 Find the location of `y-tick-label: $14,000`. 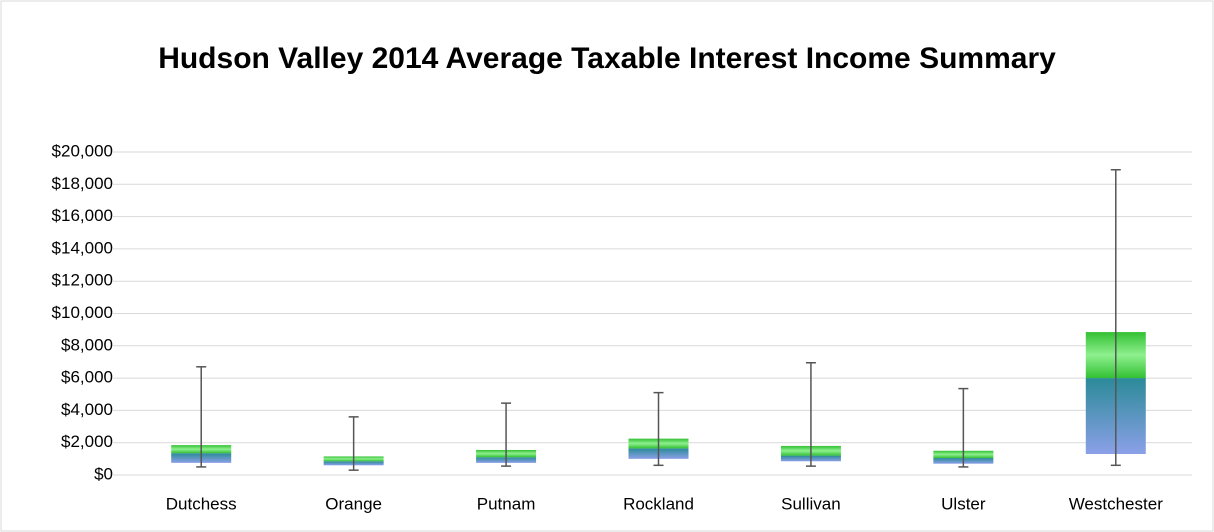

y-tick-label: $14,000 is located at coordinates (82, 247).